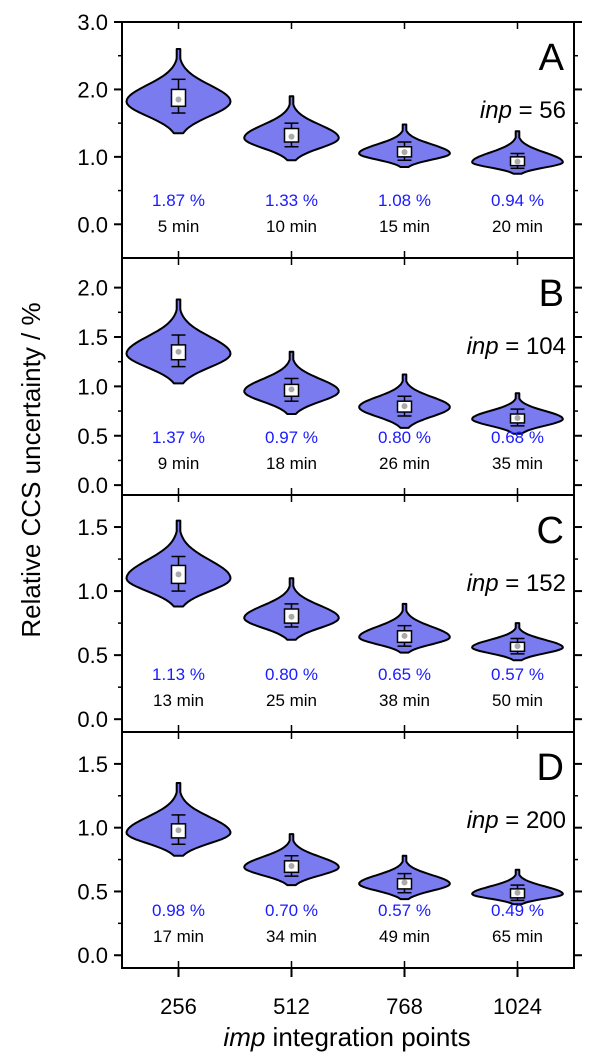 The width and height of the screenshot is (594, 1056). What do you see at coordinates (532, 583) in the screenshot?
I see `inp-label-value: = 152` at bounding box center [532, 583].